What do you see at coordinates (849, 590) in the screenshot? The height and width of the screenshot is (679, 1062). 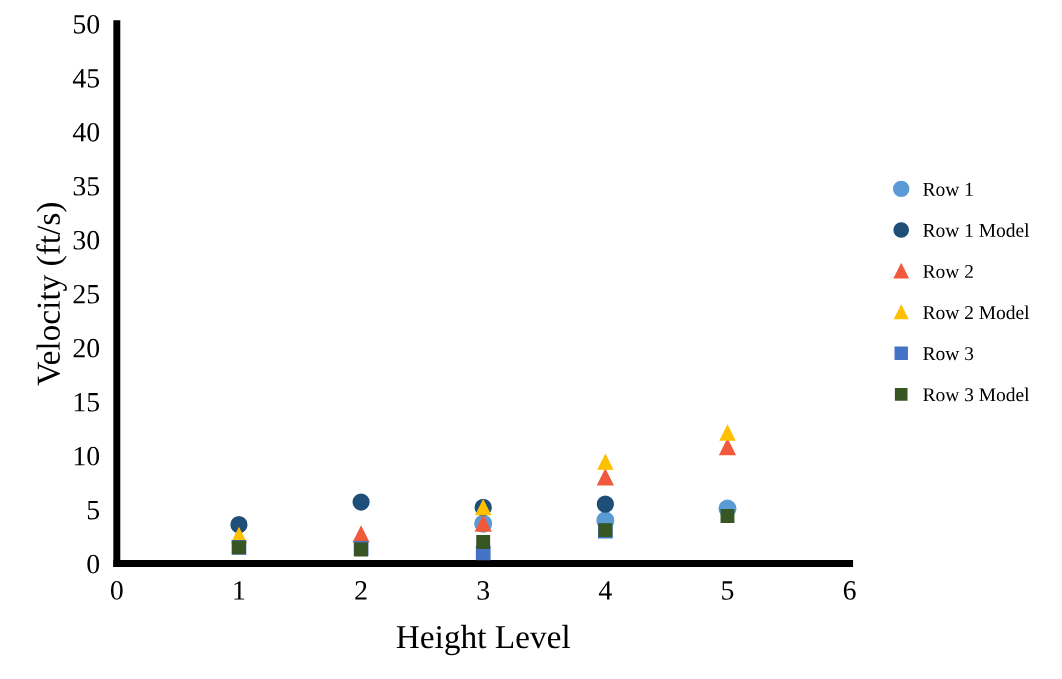 I see `x-tick-label: 6` at bounding box center [849, 590].